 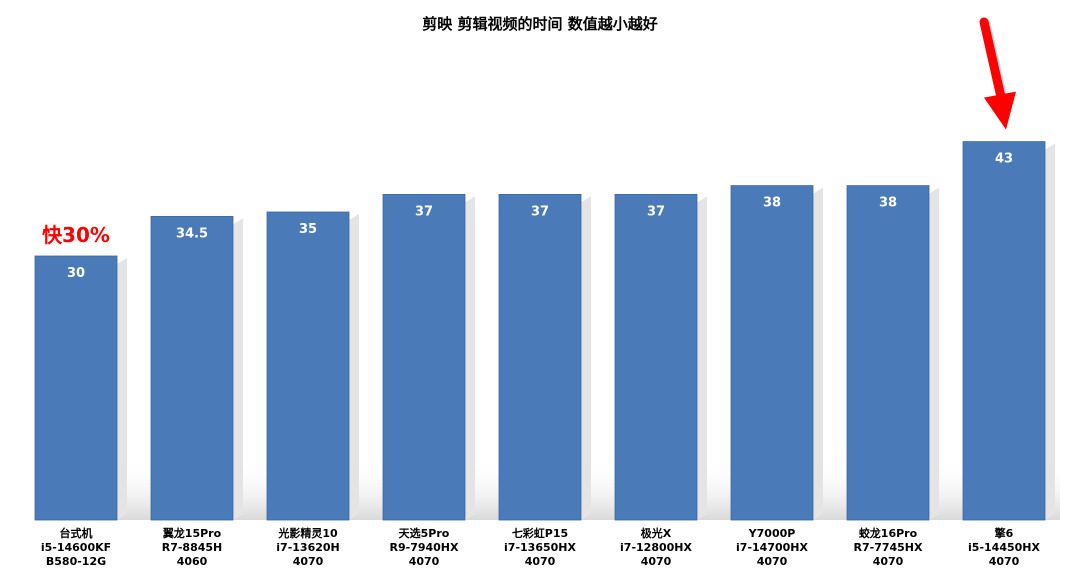 What do you see at coordinates (1004, 547) in the screenshot?
I see `x-tick-label: i5-14450HX` at bounding box center [1004, 547].